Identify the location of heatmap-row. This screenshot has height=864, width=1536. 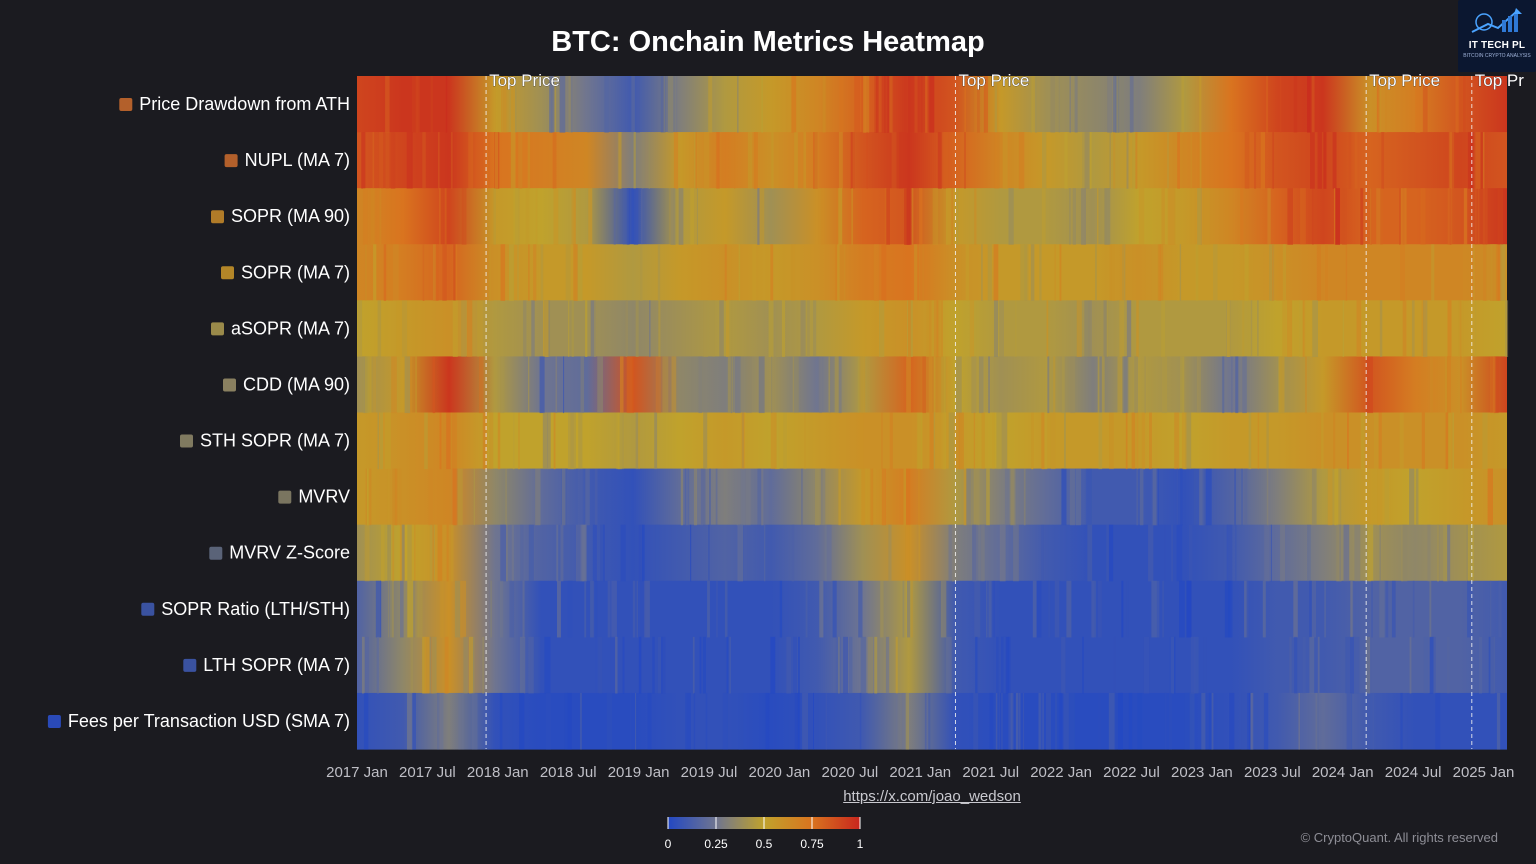
(932, 272).